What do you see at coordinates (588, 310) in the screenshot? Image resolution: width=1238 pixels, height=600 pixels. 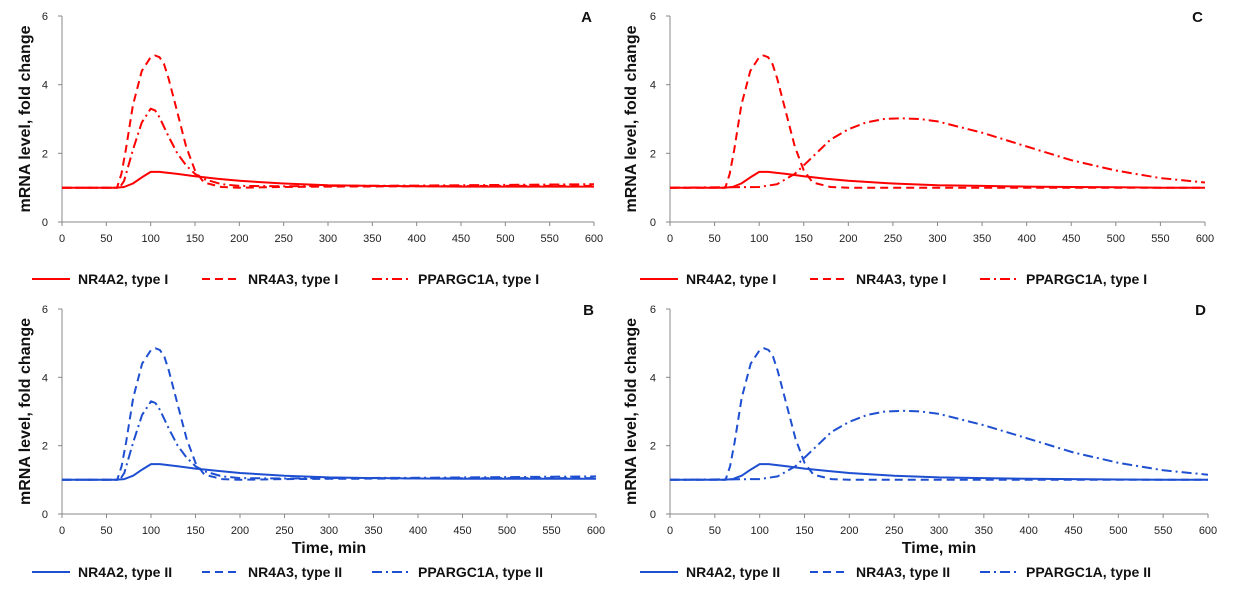 I see `panel-label: B` at bounding box center [588, 310].